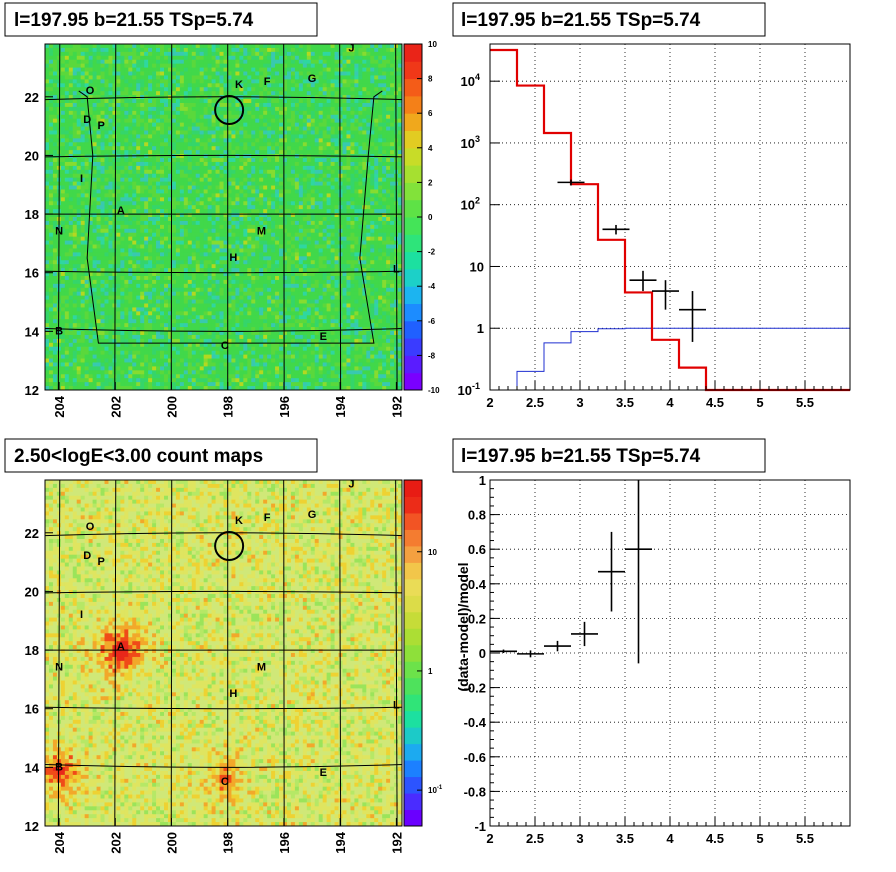  What do you see at coordinates (351, 48) in the screenshot?
I see `source-label-J: J` at bounding box center [351, 48].